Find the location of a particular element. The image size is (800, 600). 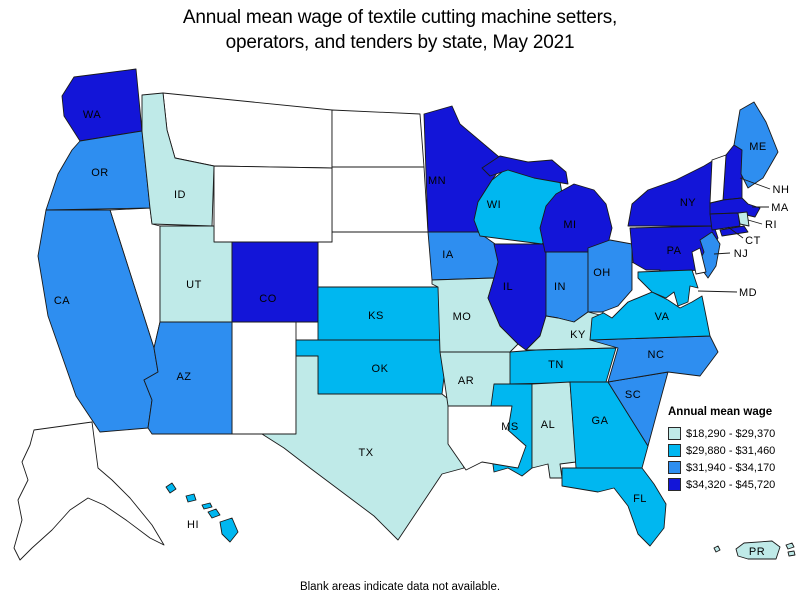

state-label-wi: WI is located at coordinates (494, 205).